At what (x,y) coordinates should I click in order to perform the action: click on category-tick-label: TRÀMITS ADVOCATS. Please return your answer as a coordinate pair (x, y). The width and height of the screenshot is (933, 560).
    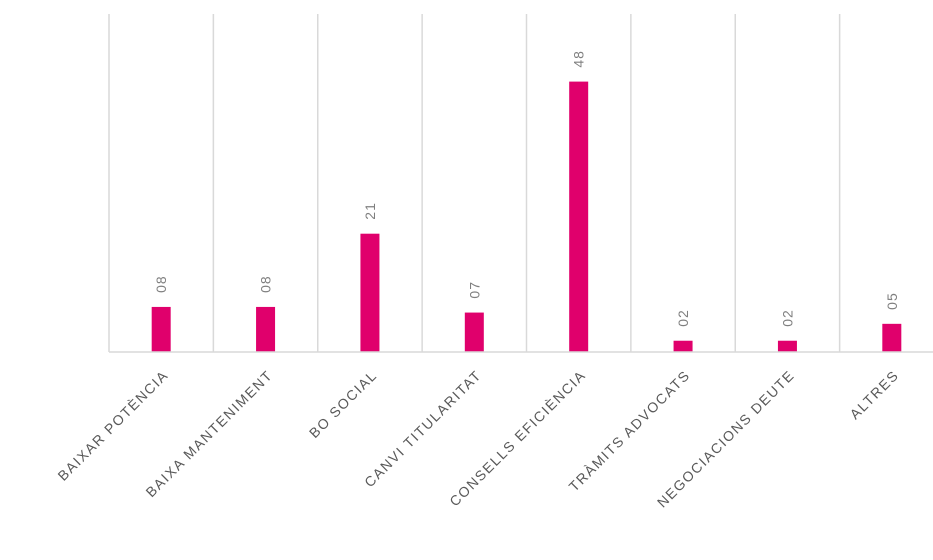
    Looking at the image, I should click on (630, 431).